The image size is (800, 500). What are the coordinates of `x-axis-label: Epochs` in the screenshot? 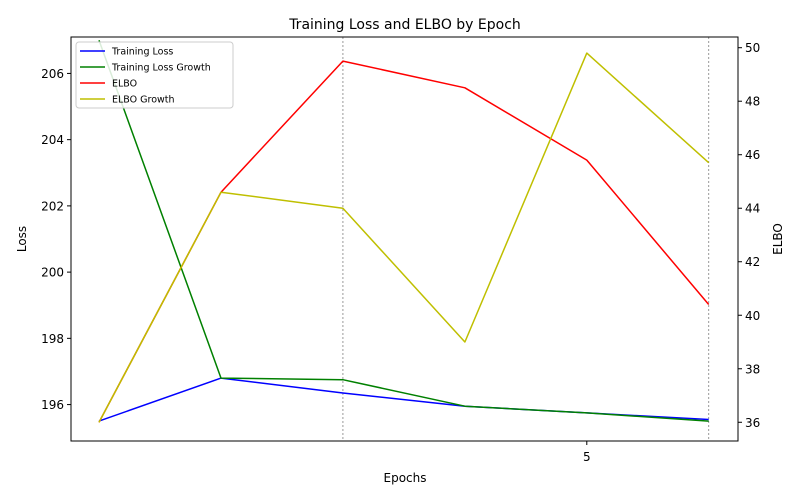 It's located at (405, 478).